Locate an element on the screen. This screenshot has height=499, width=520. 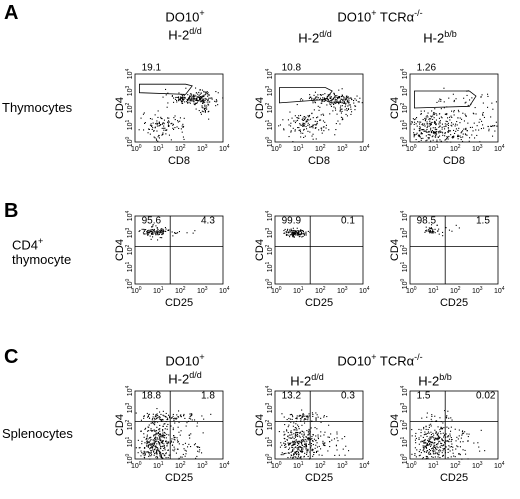
x-tick-label: 10¹ is located at coordinates (158, 148).